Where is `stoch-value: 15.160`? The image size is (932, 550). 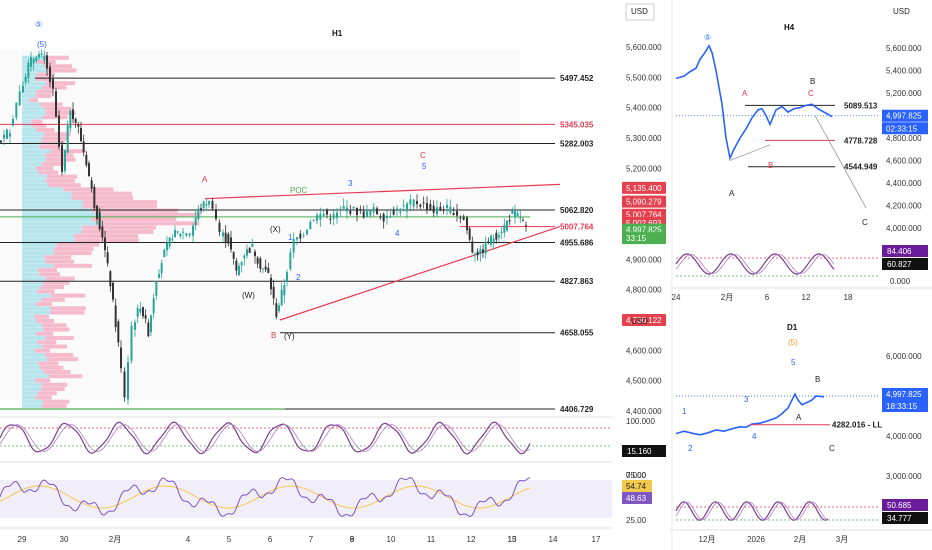
stoch-value: 15.160 is located at coordinates (639, 451).